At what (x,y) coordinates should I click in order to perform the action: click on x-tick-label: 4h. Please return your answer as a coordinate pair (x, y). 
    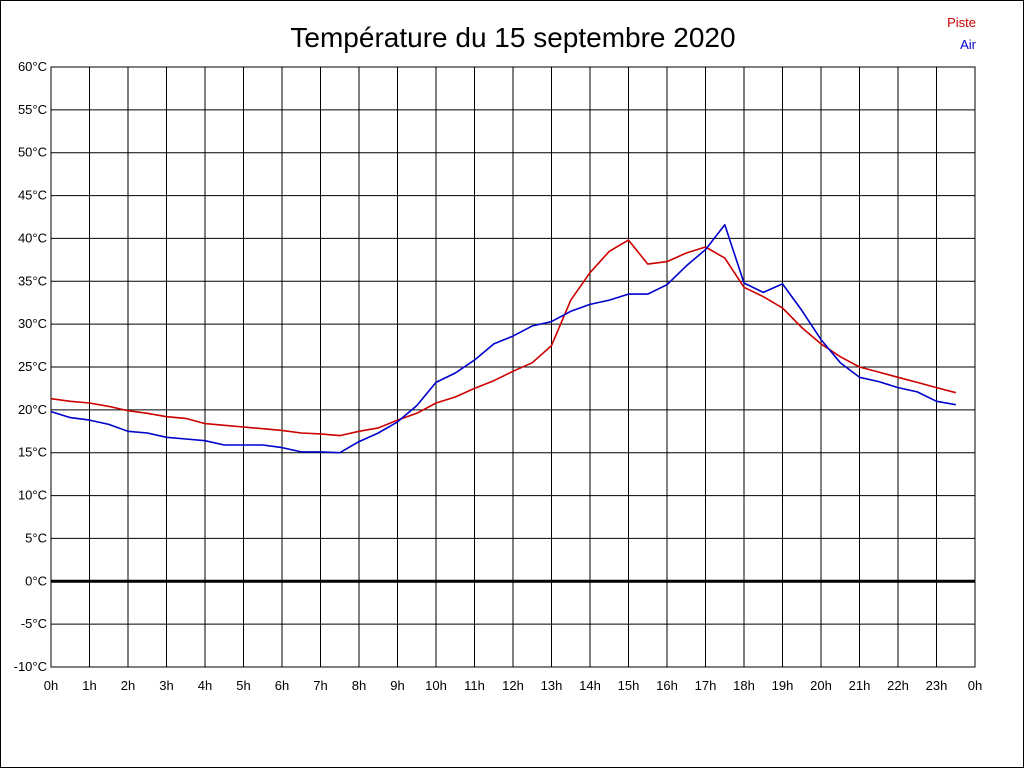
    Looking at the image, I should click on (205, 685).